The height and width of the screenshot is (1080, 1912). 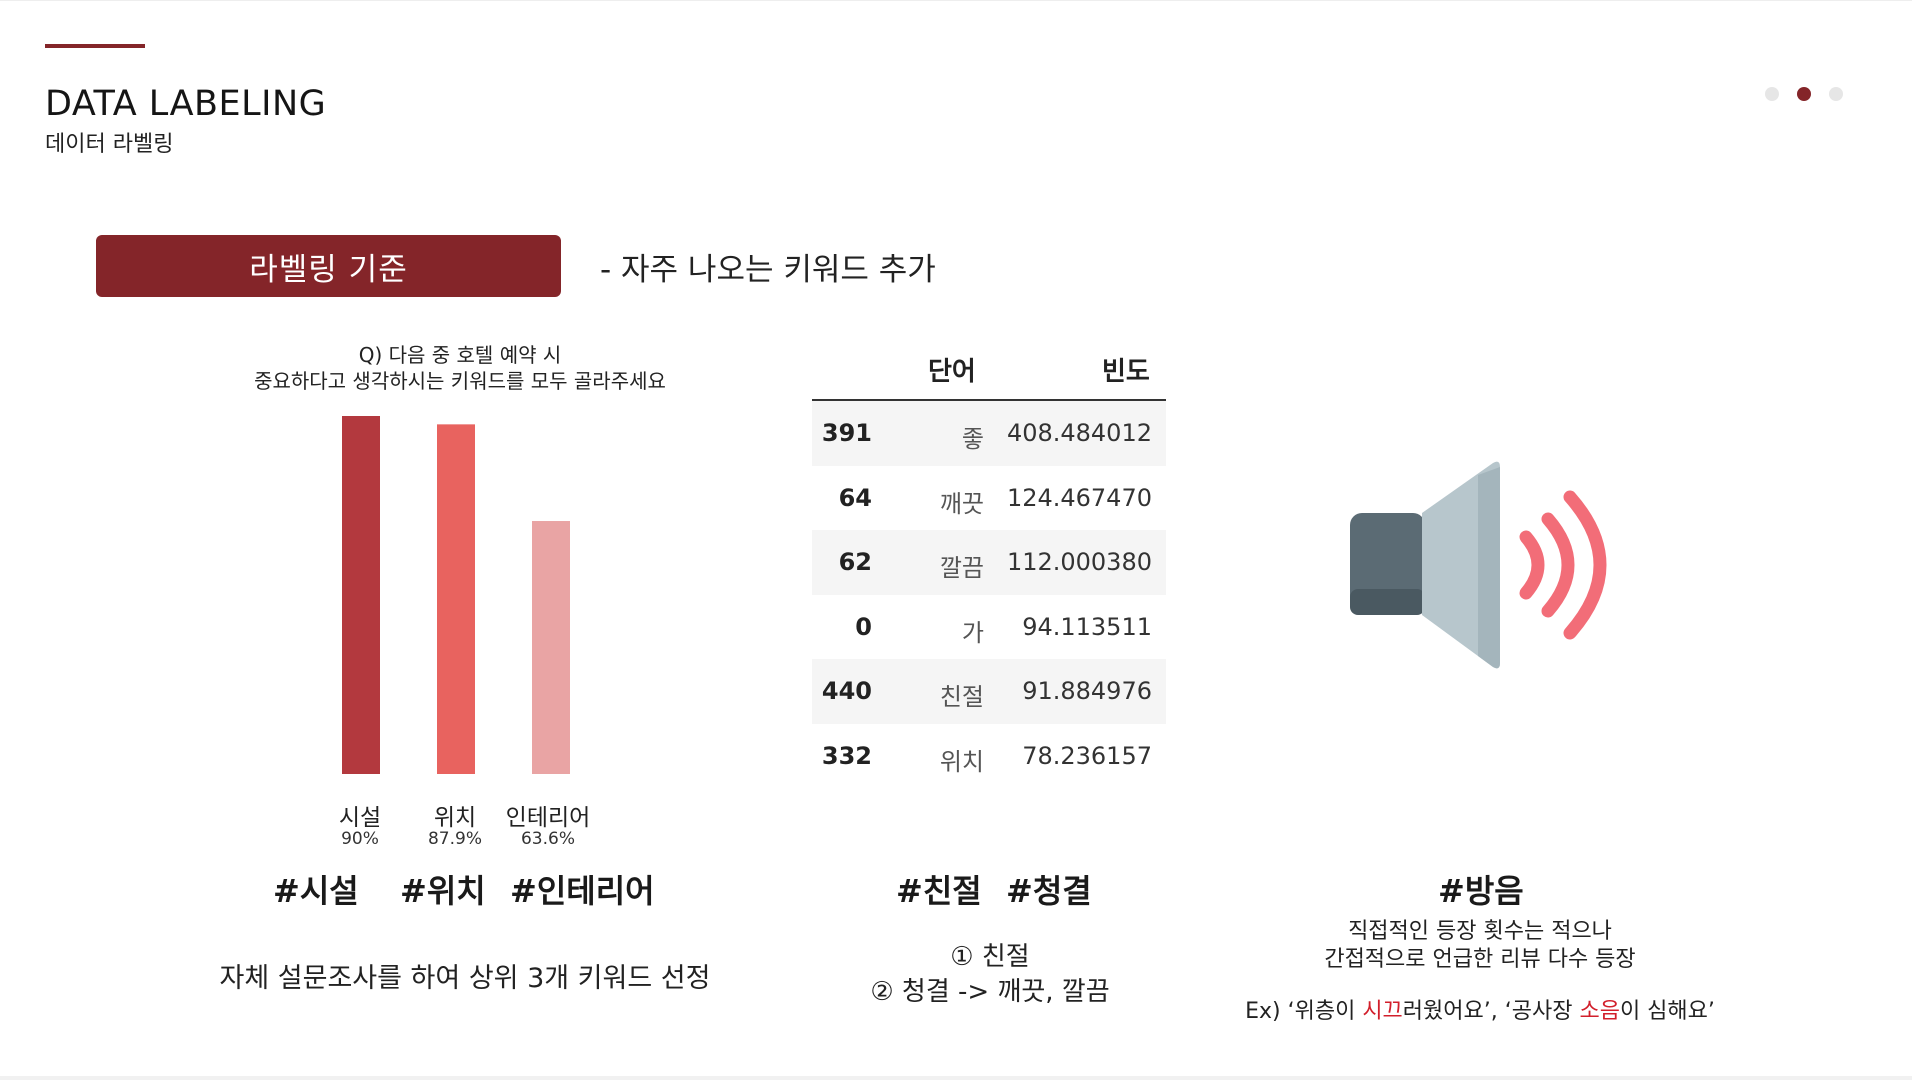 What do you see at coordinates (1079, 562) in the screenshot?
I see `row-frequency: 112.000380` at bounding box center [1079, 562].